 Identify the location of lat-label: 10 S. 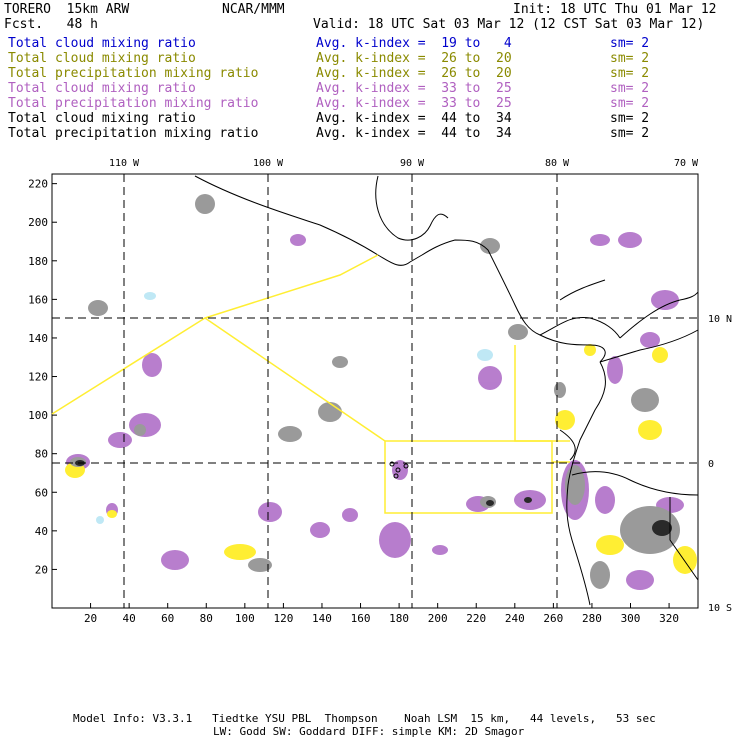
(720, 608).